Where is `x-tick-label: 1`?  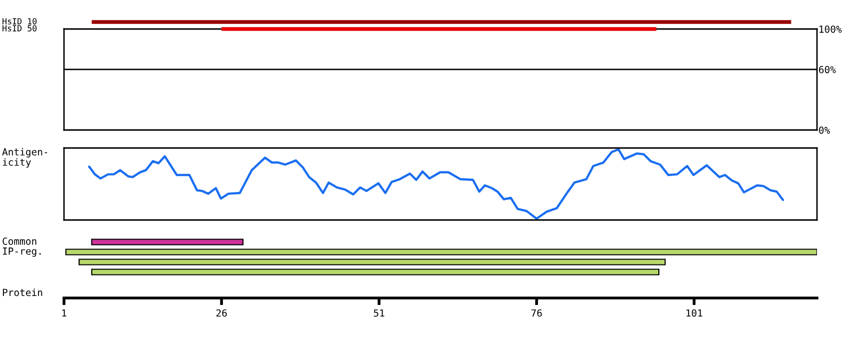
x-tick-label: 1 is located at coordinates (64, 313).